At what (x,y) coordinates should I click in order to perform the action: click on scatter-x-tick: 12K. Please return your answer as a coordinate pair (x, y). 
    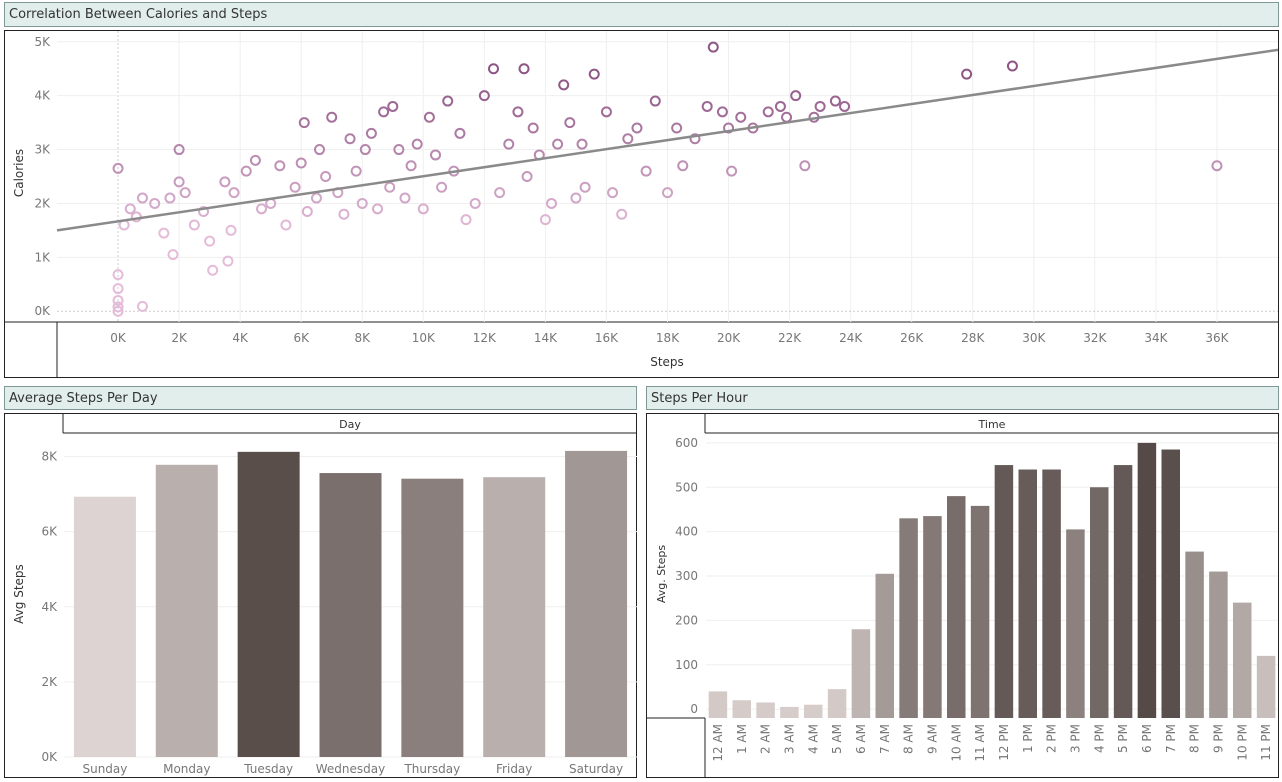
    Looking at the image, I should click on (485, 338).